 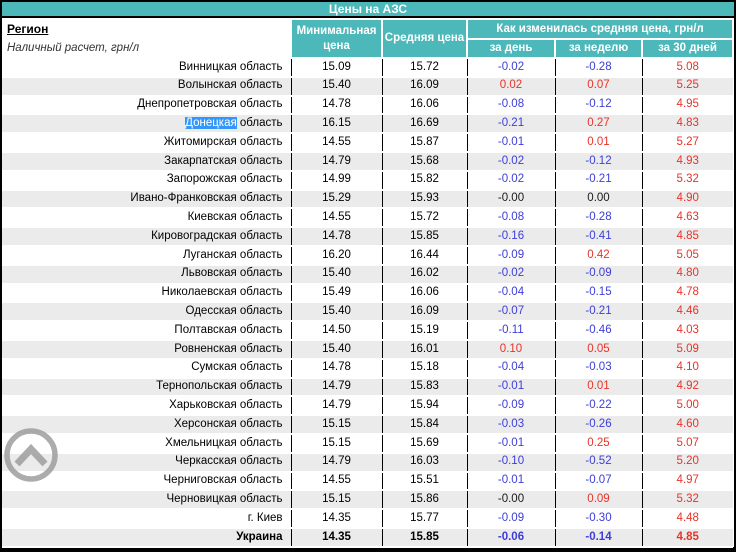 I want to click on region-cell: Донецкая область, so click(x=146, y=124).